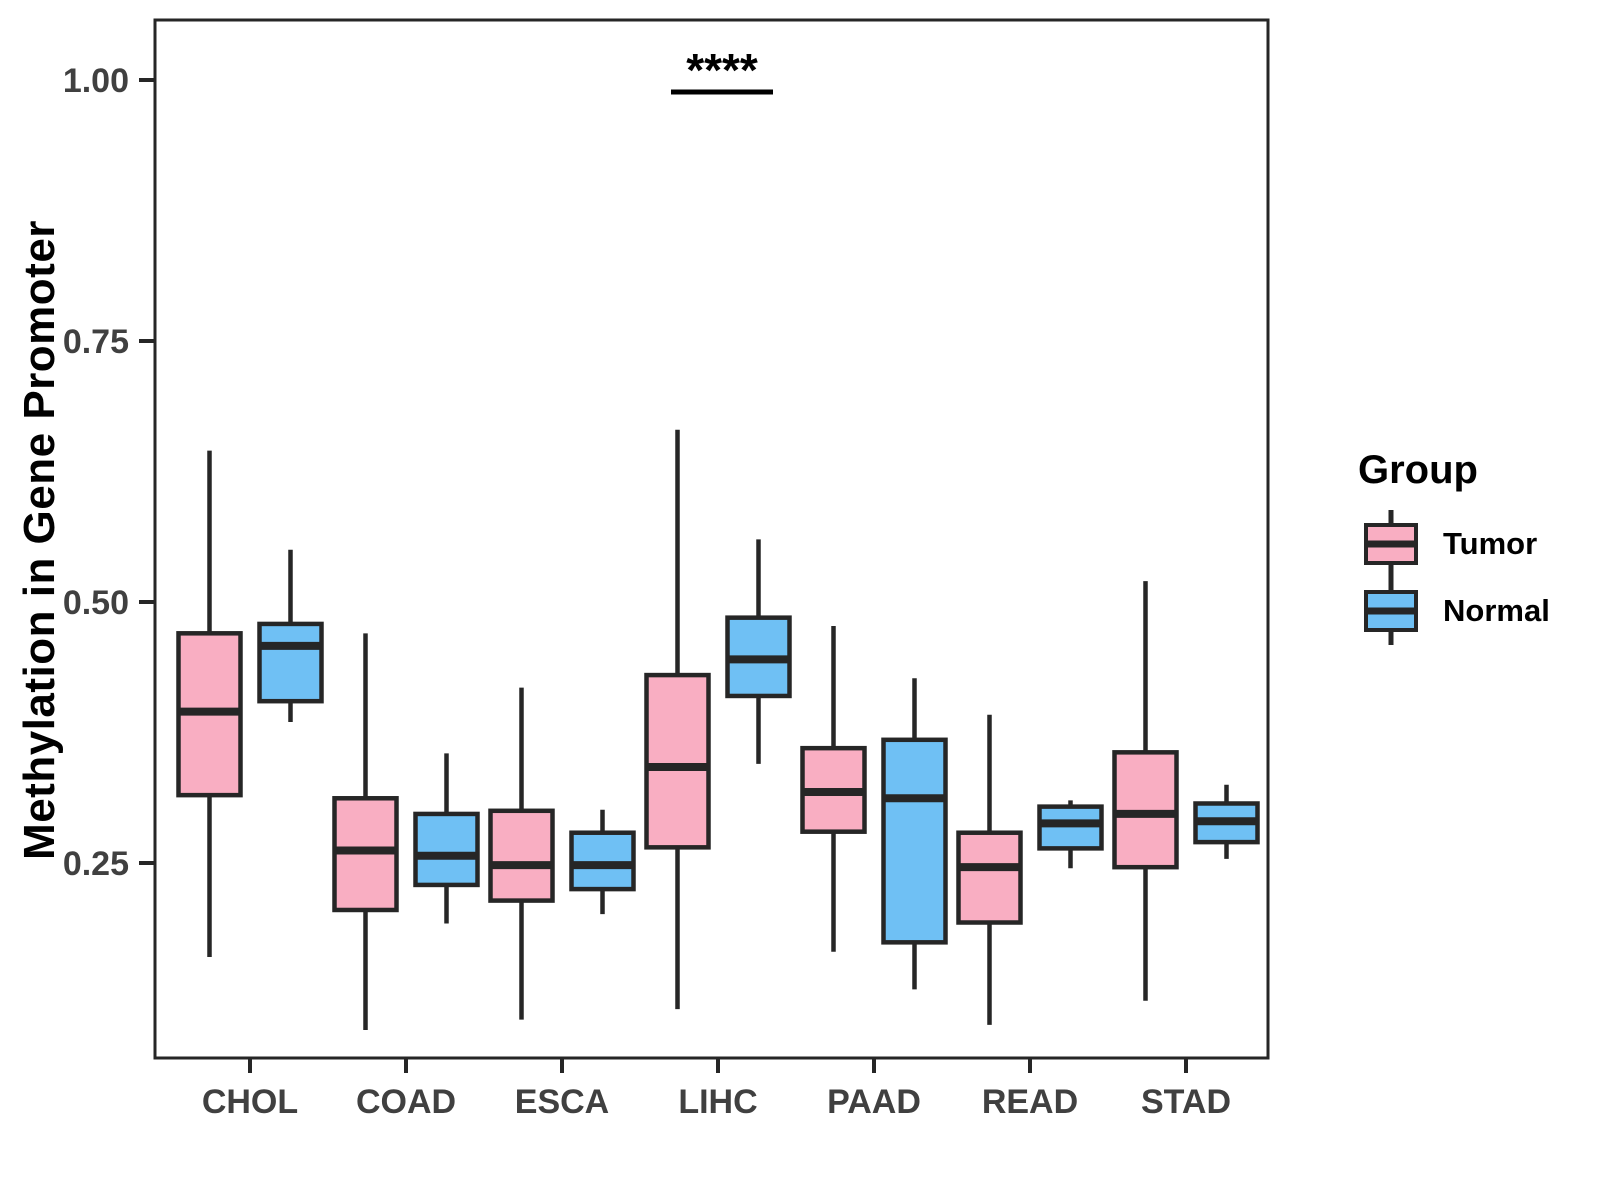 Image resolution: width=1600 pixels, height=1200 pixels. I want to click on box-tumor-READ, so click(989, 877).